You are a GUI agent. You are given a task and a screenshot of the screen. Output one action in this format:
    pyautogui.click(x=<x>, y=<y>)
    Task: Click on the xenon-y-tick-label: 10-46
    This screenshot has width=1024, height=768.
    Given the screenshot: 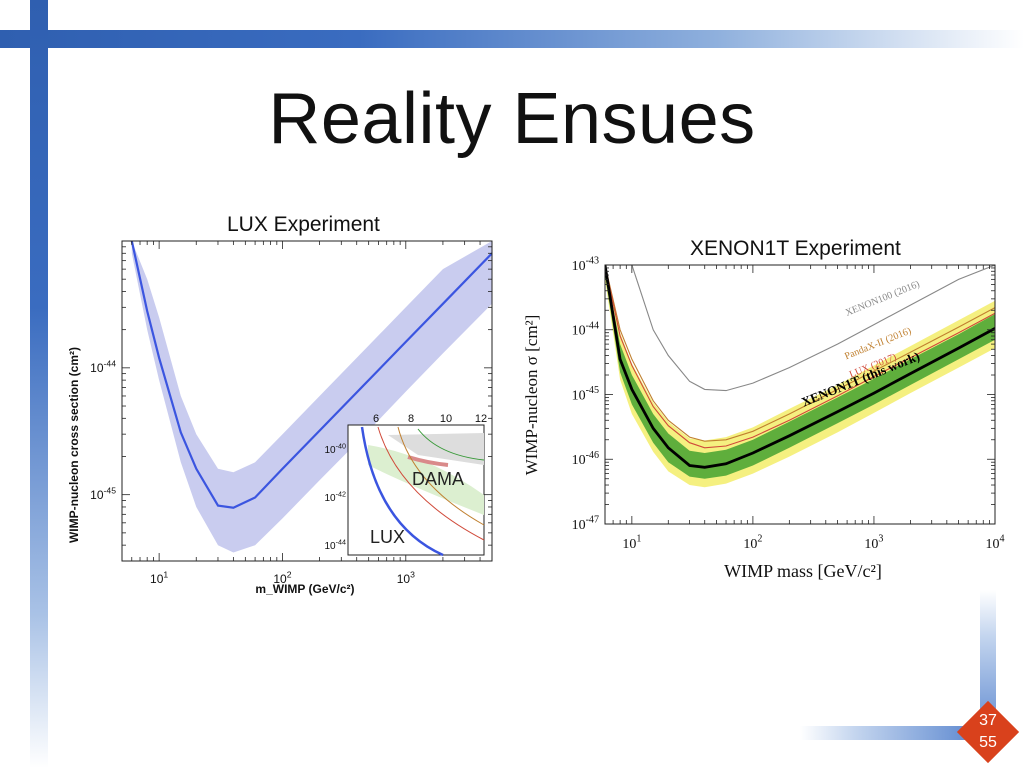 What is the action you would take?
    pyautogui.click(x=585, y=459)
    